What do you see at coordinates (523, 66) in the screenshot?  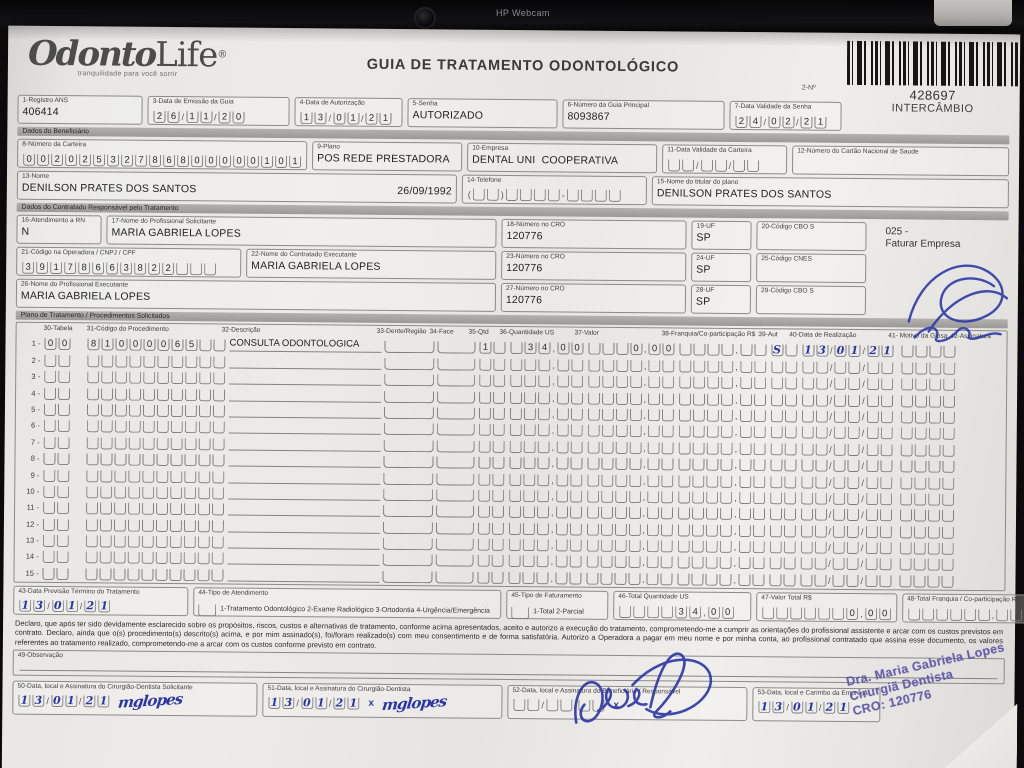 I see `page-title: GUIA DE TRATAMENTO ODONTOLÓGICO` at bounding box center [523, 66].